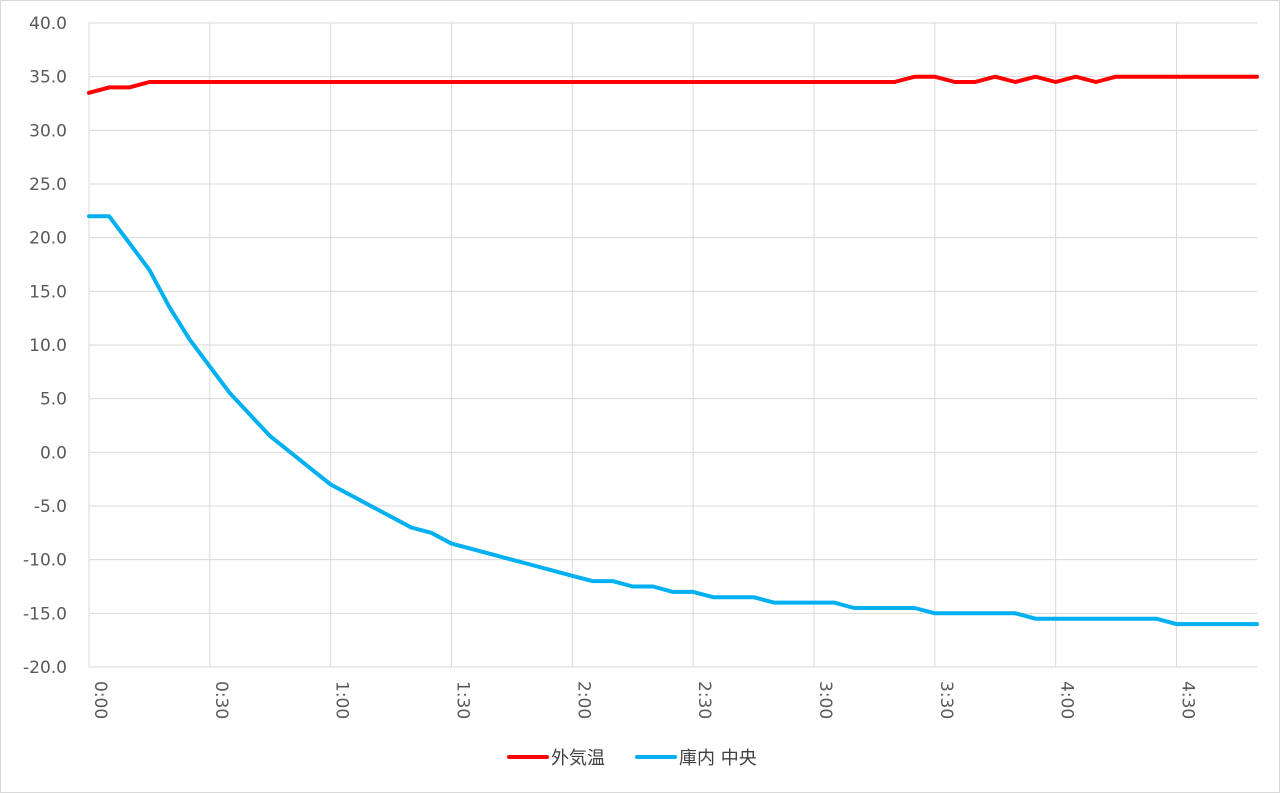  I want to click on y-tick-label: -15.0, so click(45, 614).